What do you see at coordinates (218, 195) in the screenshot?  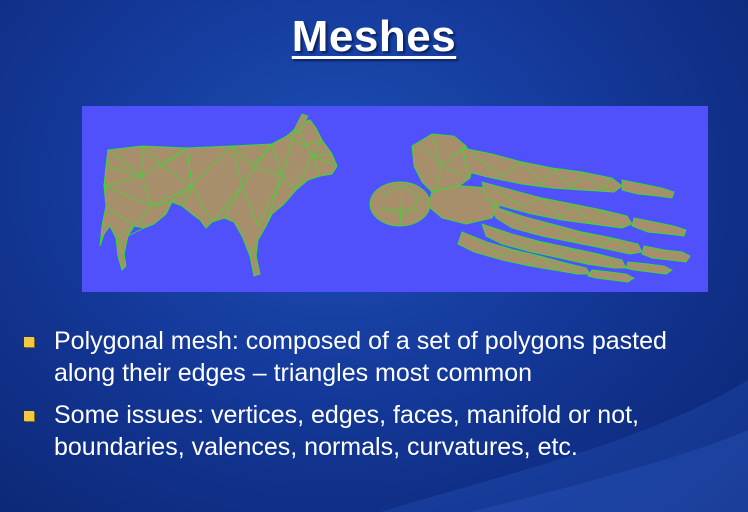 I see `cow-mesh` at bounding box center [218, 195].